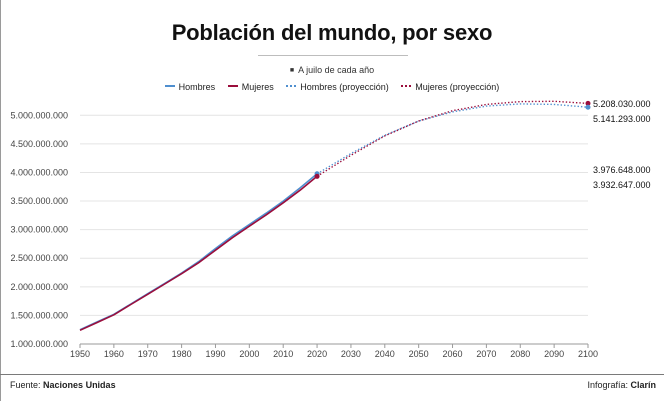 This screenshot has height=401, width=664. I want to click on x-tick-label: 2050, so click(419, 354).